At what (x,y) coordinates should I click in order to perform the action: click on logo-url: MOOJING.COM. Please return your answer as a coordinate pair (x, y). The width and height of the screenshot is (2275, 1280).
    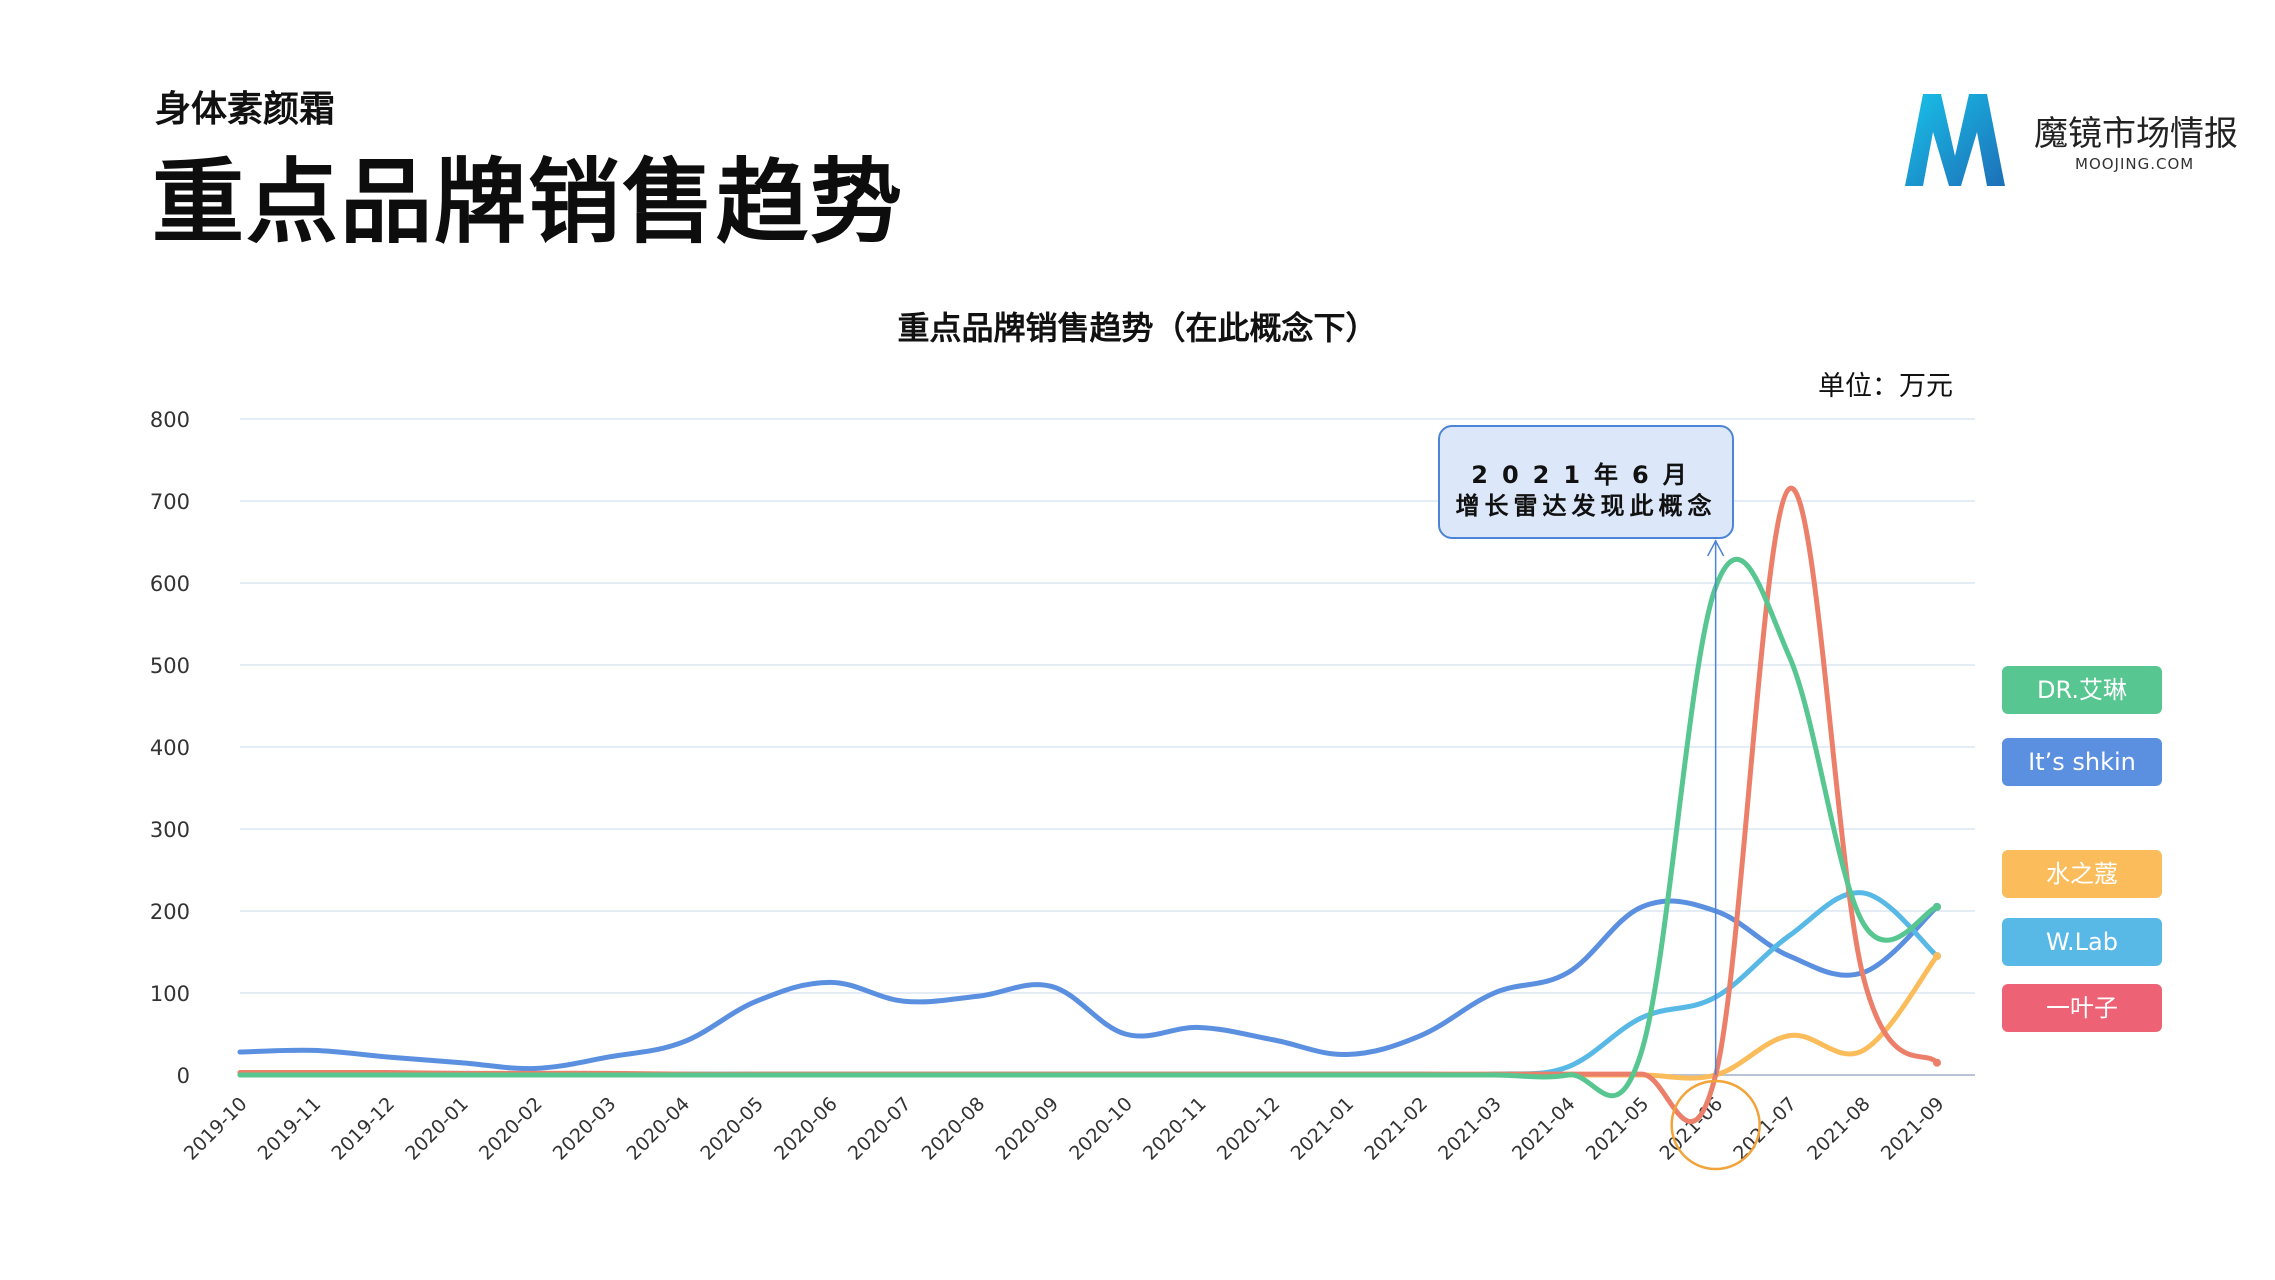
    Looking at the image, I should click on (2135, 164).